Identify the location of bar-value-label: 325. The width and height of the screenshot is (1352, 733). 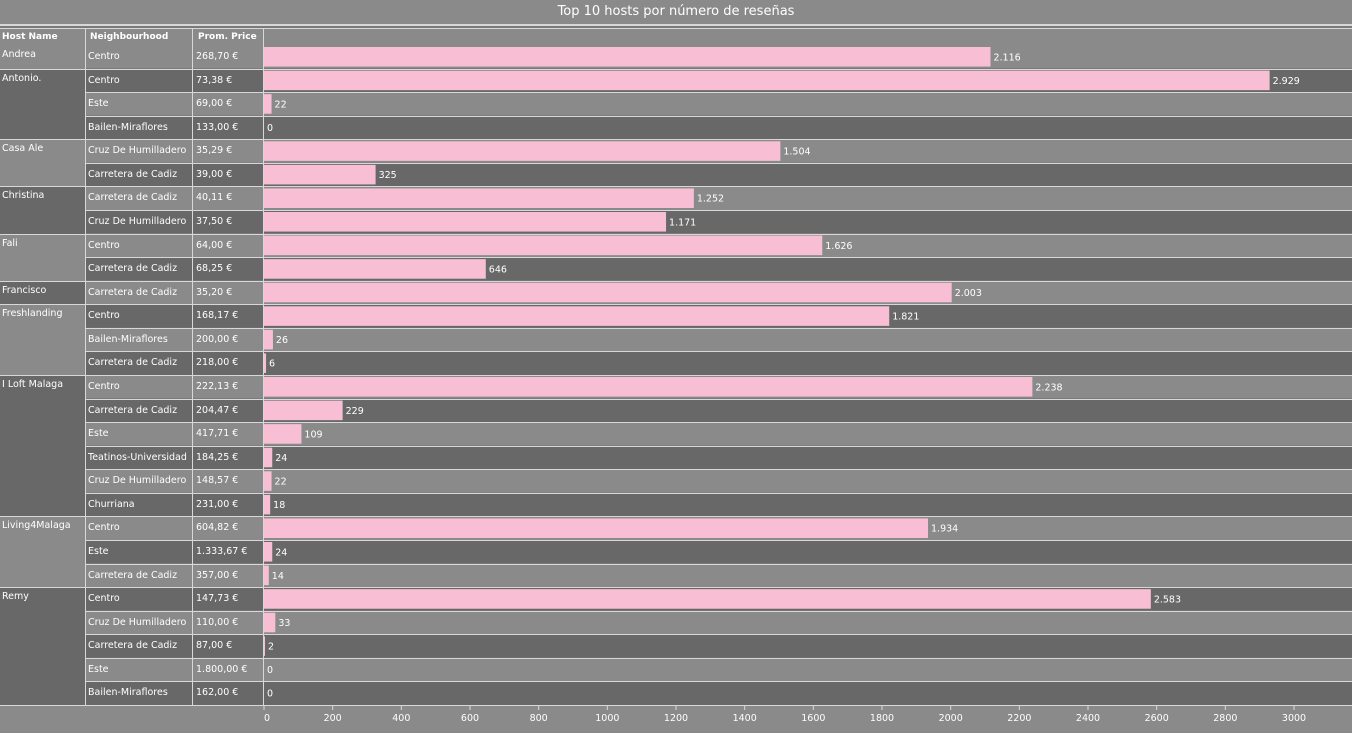
(388, 175).